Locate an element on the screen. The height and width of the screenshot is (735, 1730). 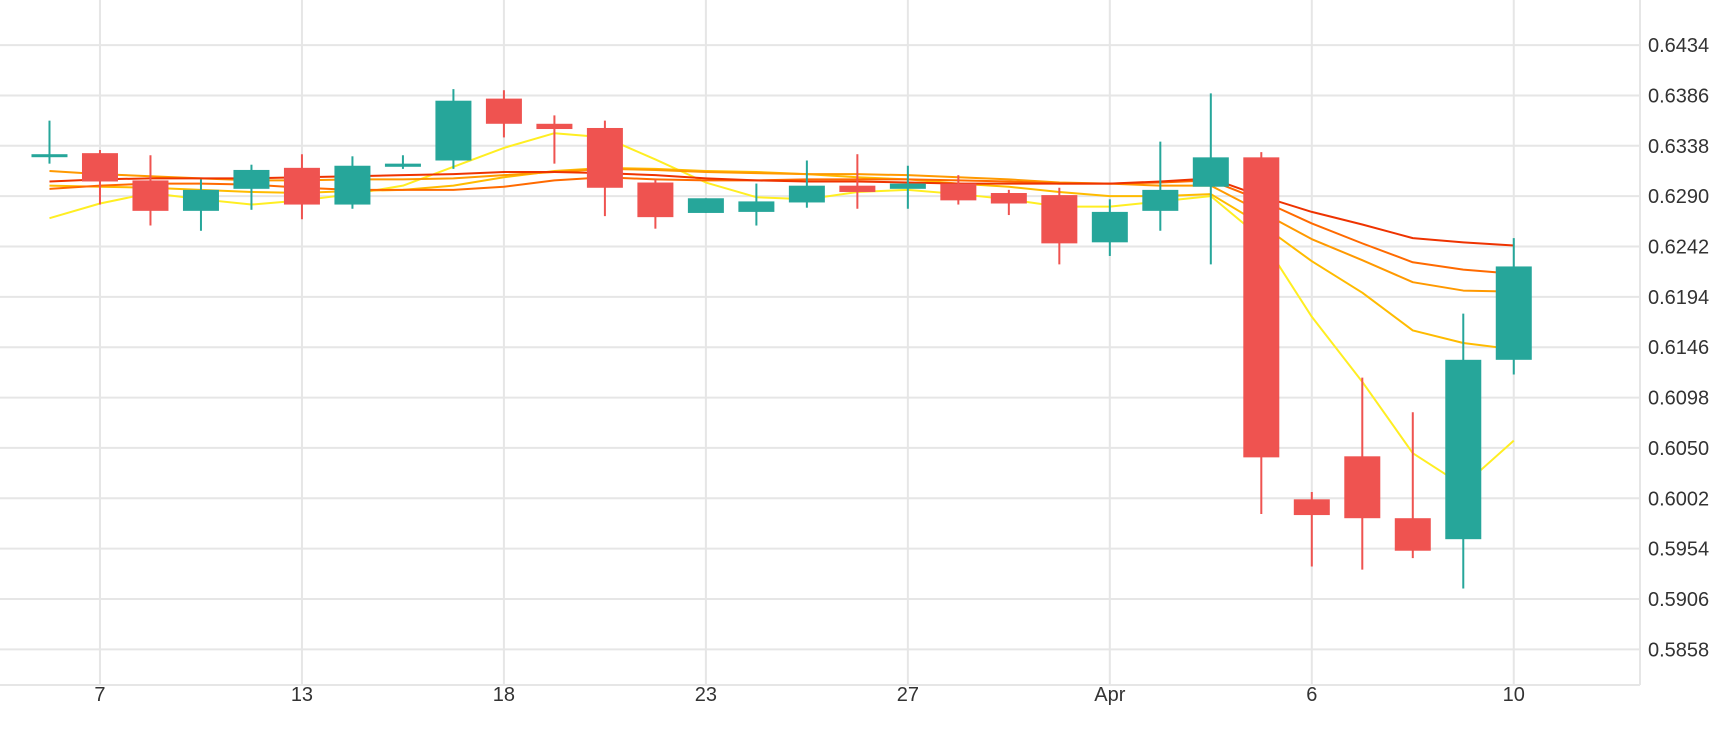
y-tick-label: 0.6050 is located at coordinates (1678, 449).